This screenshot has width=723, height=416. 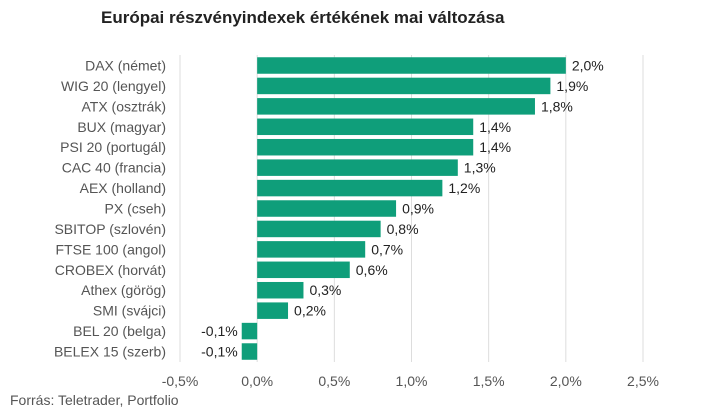 What do you see at coordinates (123, 290) in the screenshot?
I see `category-label: Athex (görög)` at bounding box center [123, 290].